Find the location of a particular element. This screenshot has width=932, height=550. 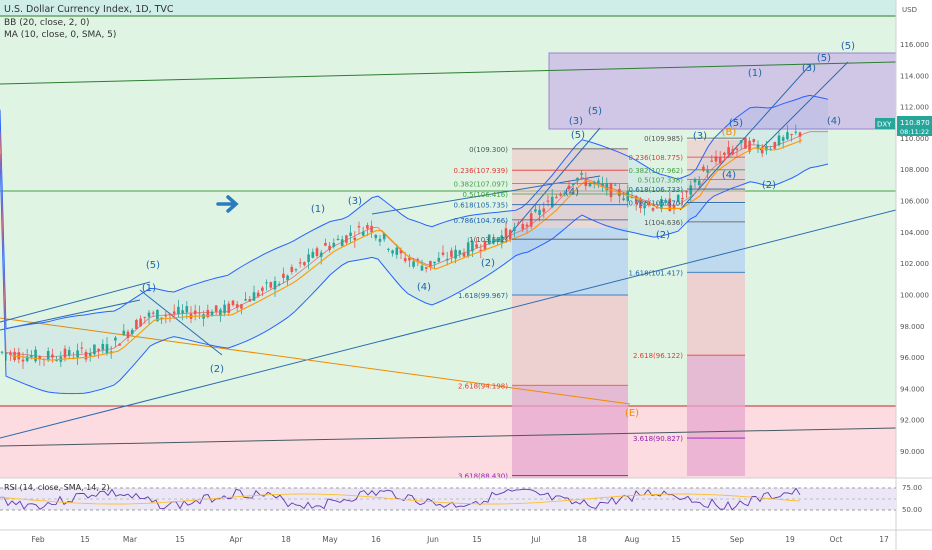

time-tick: 16 is located at coordinates (376, 539).